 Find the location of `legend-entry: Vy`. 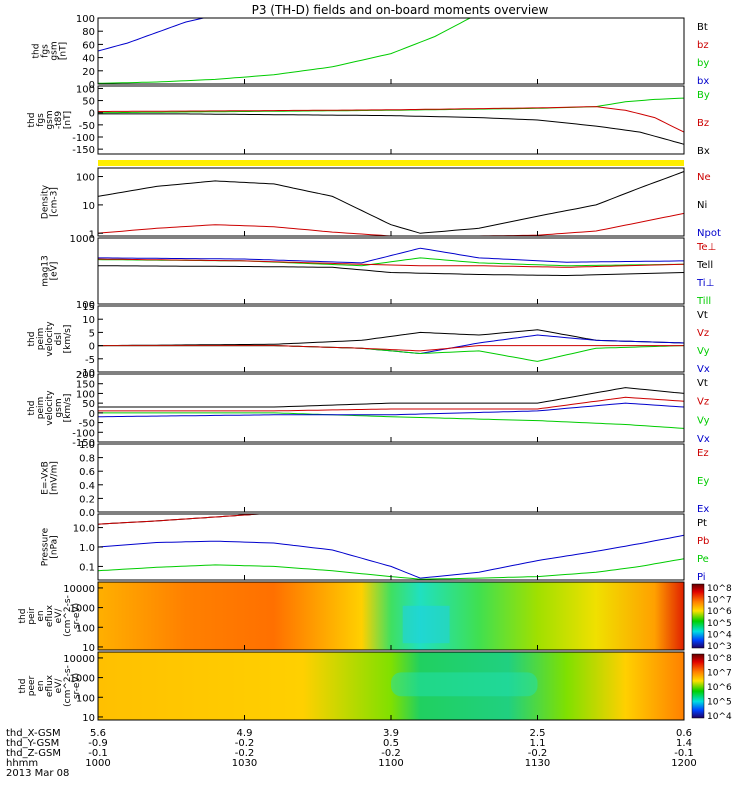

legend-entry: Vy is located at coordinates (703, 351).